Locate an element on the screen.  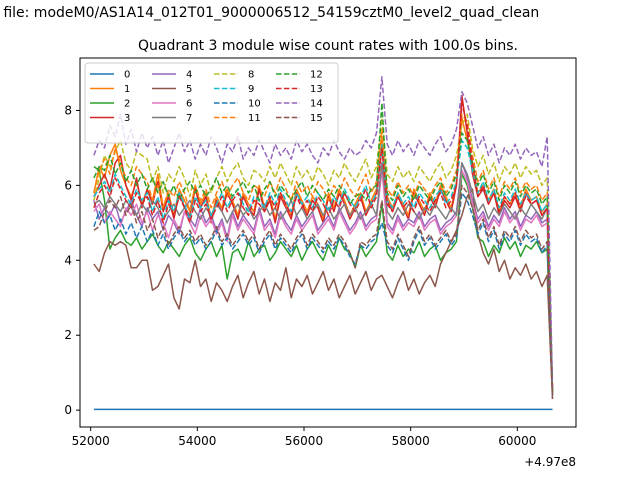
y-tick-label: 8 is located at coordinates (68, 110).